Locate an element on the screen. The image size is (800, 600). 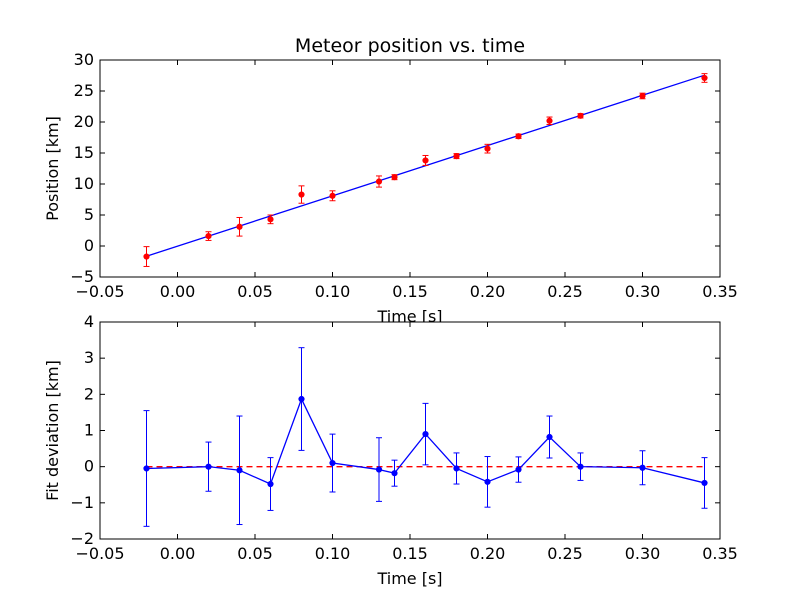
y-axis-label: Position [km] is located at coordinates (52, 168).